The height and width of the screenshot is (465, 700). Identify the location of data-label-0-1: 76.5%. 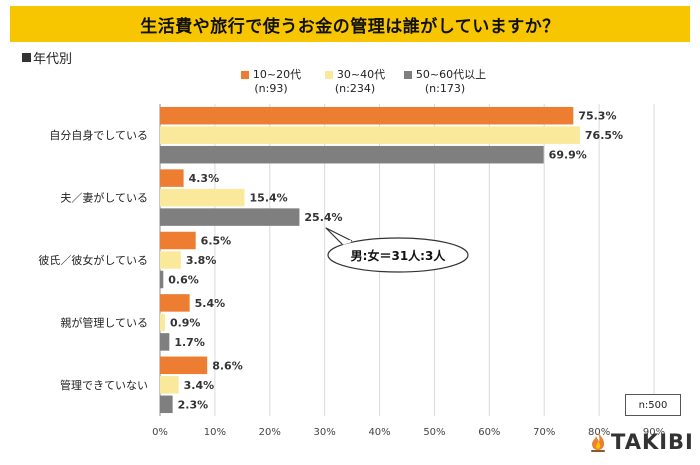
(604, 135).